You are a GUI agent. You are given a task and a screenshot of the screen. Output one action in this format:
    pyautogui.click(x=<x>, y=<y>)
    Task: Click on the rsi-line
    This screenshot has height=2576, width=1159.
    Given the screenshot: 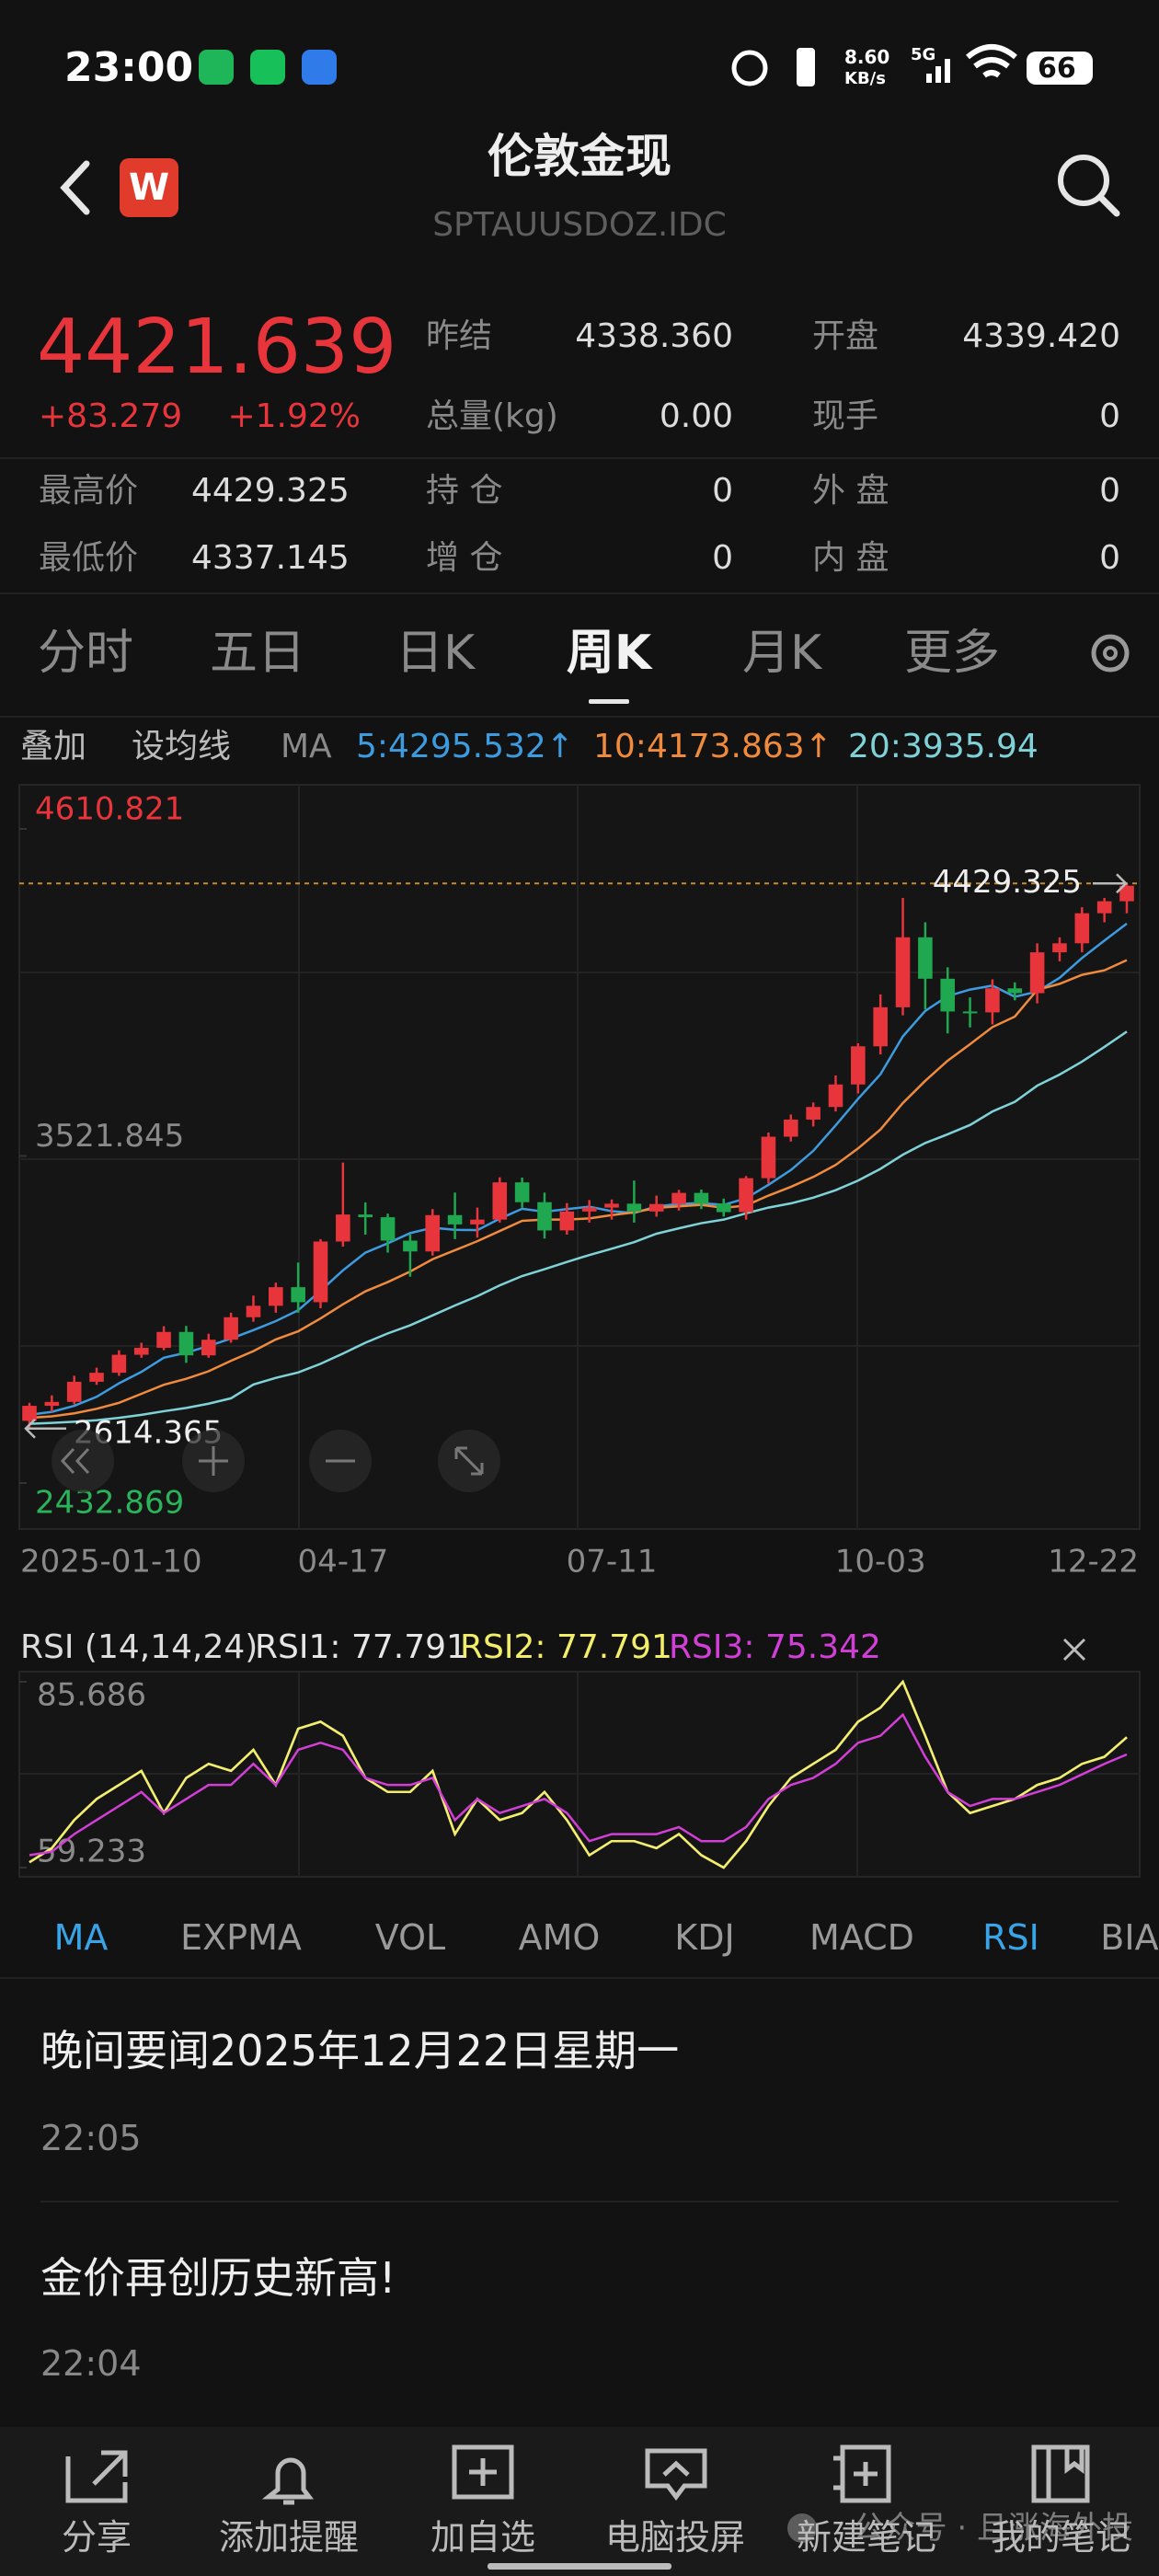 What is the action you would take?
    pyautogui.click(x=578, y=1784)
    